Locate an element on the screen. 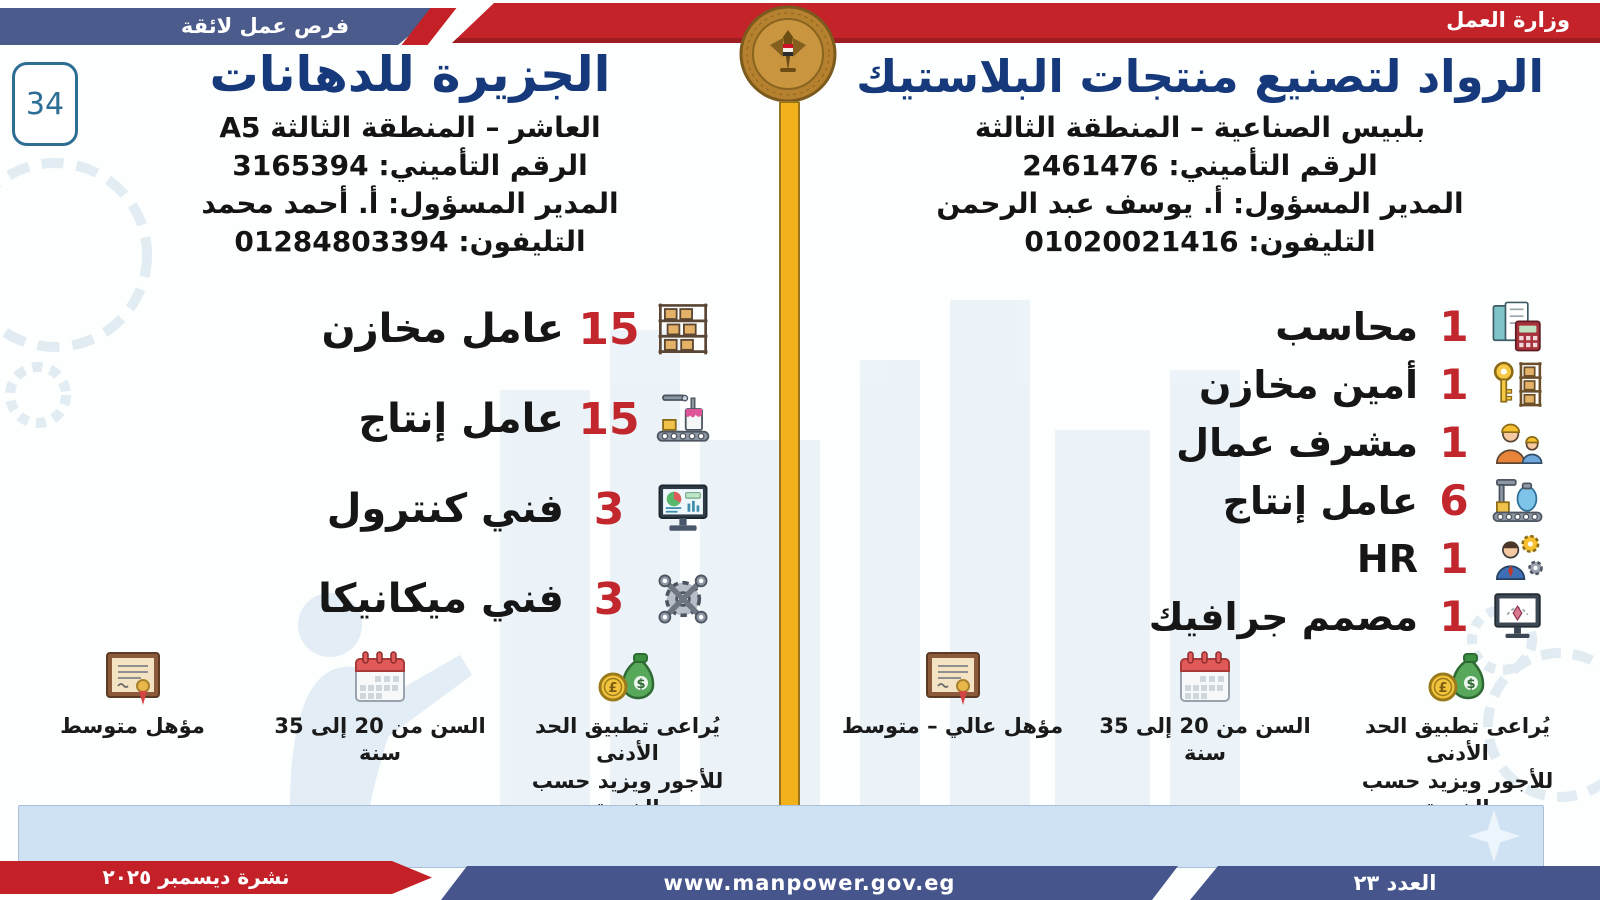 The height and width of the screenshot is (900, 1600). mechanics-icon is located at coordinates (683, 599).